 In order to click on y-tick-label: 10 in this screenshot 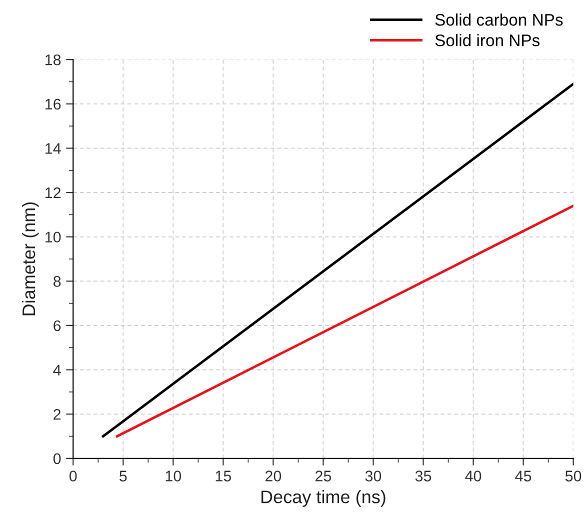, I will do `click(53, 237)`.